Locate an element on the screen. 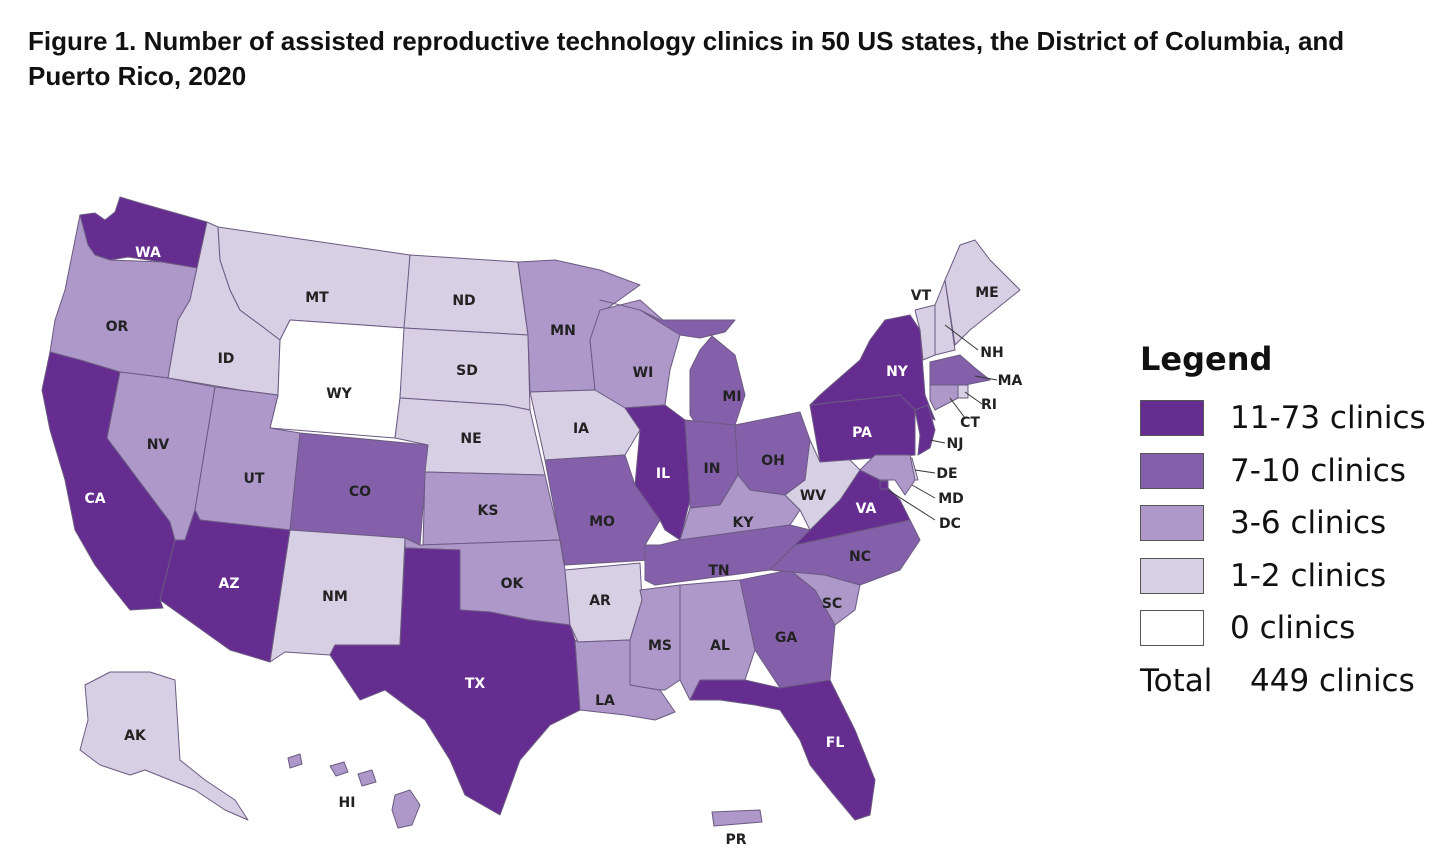  state-nc is located at coordinates (845, 552).